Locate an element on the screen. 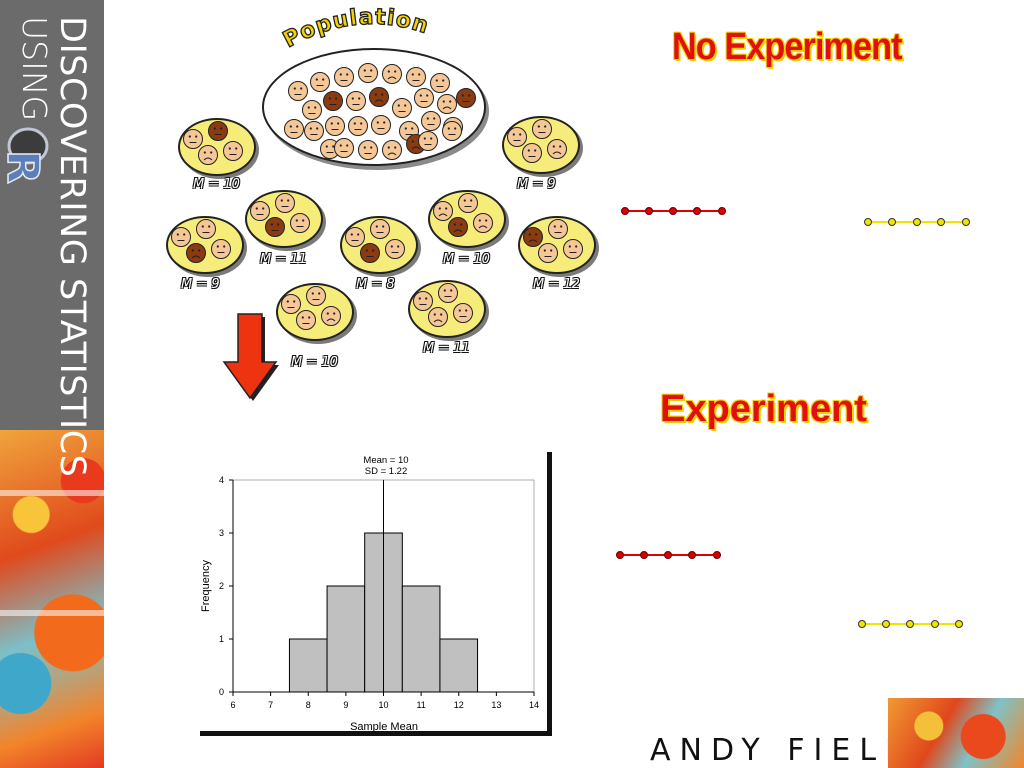  chart-annotation-sd: SD = 1.22 is located at coordinates (386, 471).